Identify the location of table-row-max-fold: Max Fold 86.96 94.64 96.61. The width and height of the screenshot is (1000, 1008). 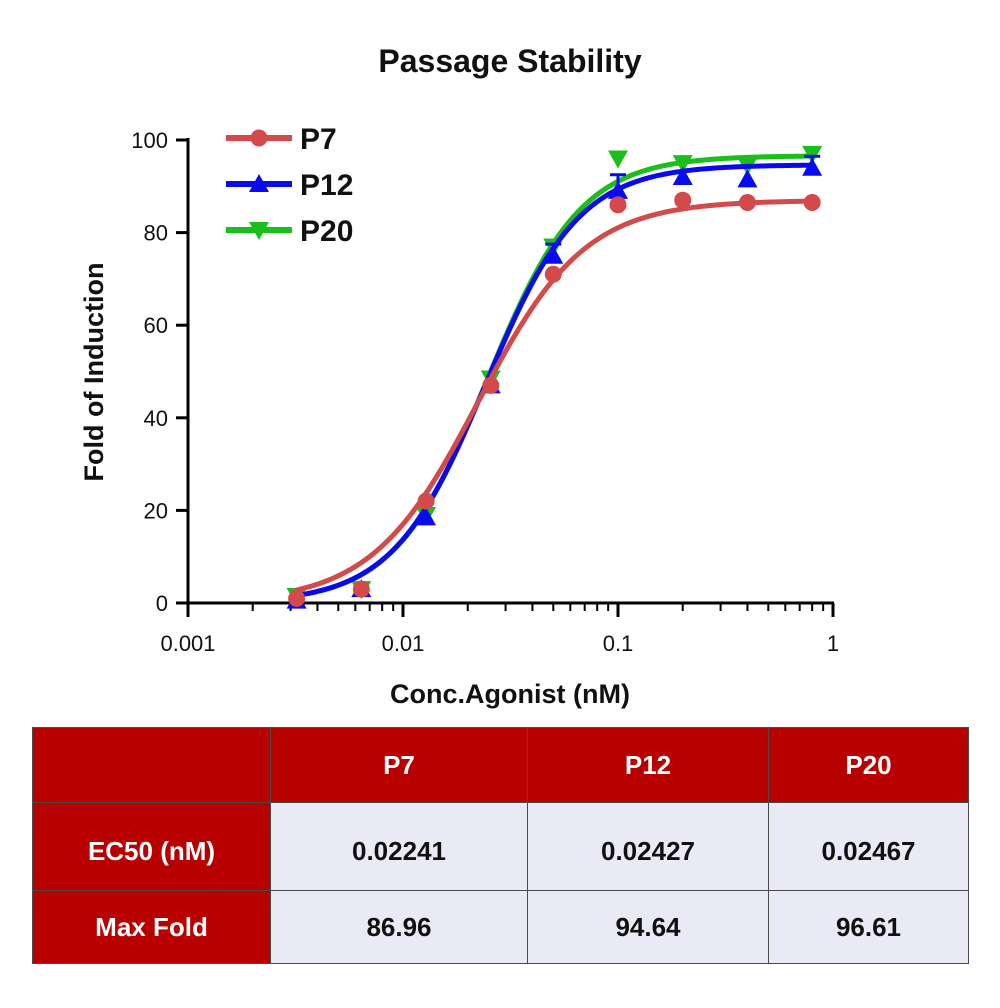
(500, 927).